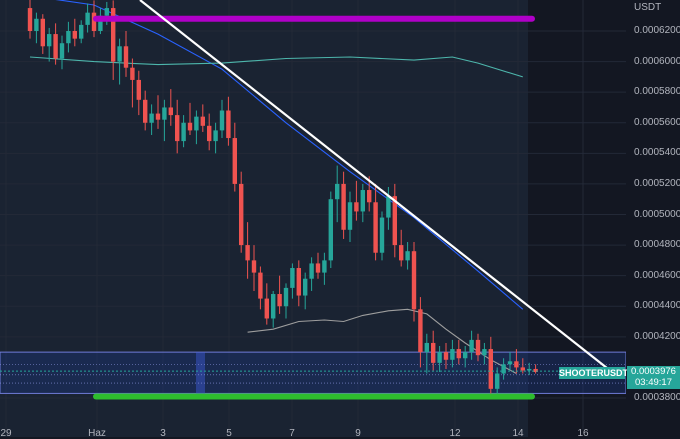 The width and height of the screenshot is (680, 439). What do you see at coordinates (648, 7) in the screenshot?
I see `currency-label: USDT` at bounding box center [648, 7].